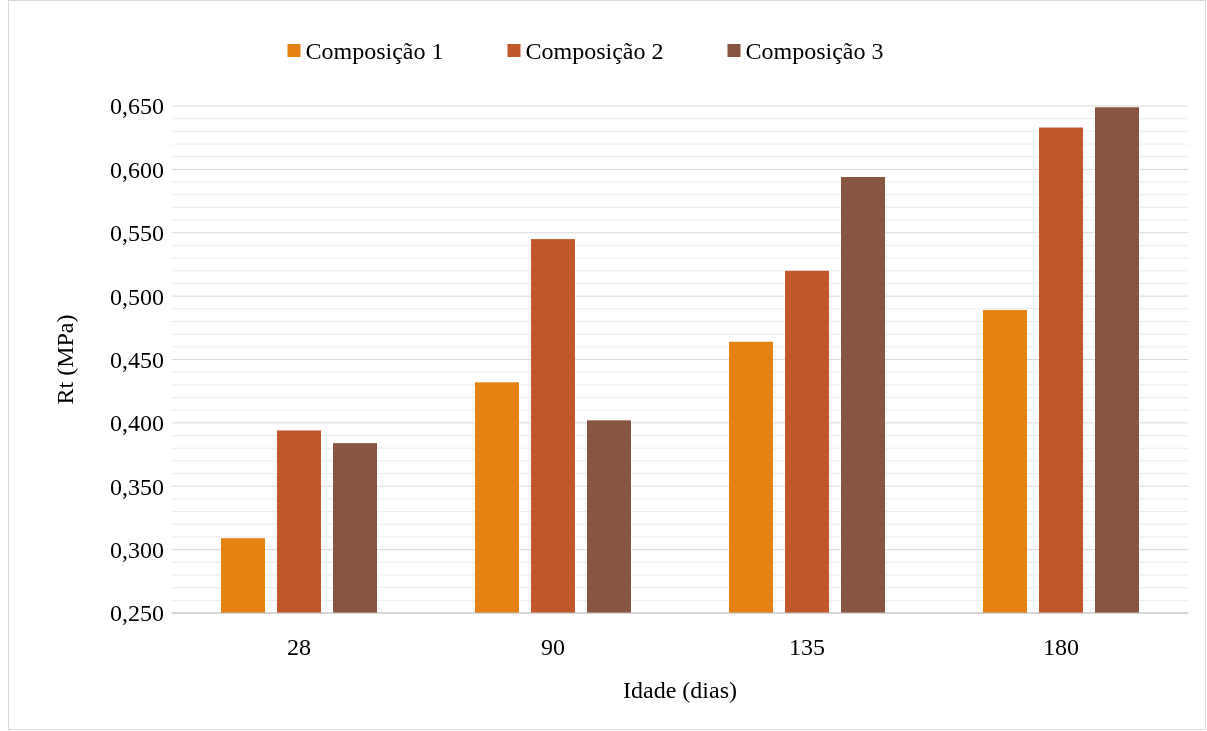 The width and height of the screenshot is (1207, 731). Describe the element at coordinates (137, 296) in the screenshot. I see `y-tick-label: 0,500` at that location.